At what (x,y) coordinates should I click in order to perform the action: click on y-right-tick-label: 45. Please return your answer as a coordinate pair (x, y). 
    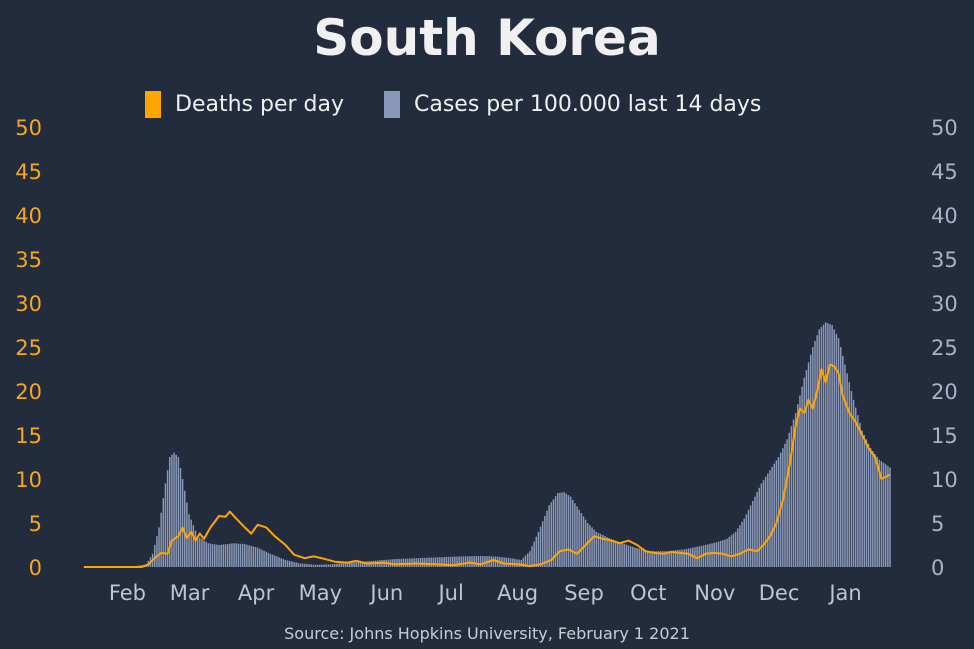
    Looking at the image, I should click on (944, 172).